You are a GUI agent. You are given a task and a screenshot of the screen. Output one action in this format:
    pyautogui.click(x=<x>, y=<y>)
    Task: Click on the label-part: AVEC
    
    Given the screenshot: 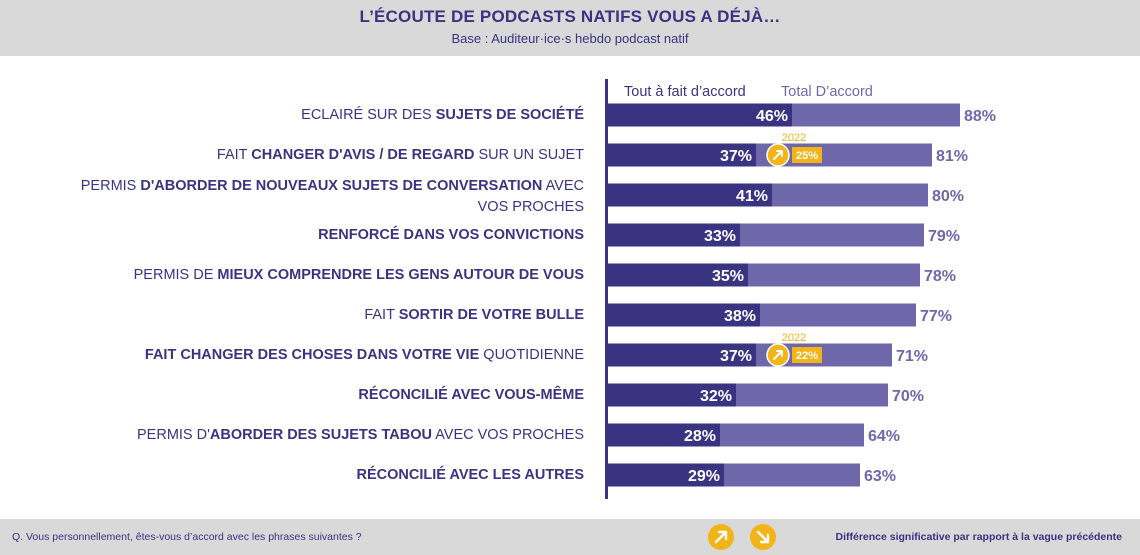 What is the action you would take?
    pyautogui.click(x=563, y=186)
    